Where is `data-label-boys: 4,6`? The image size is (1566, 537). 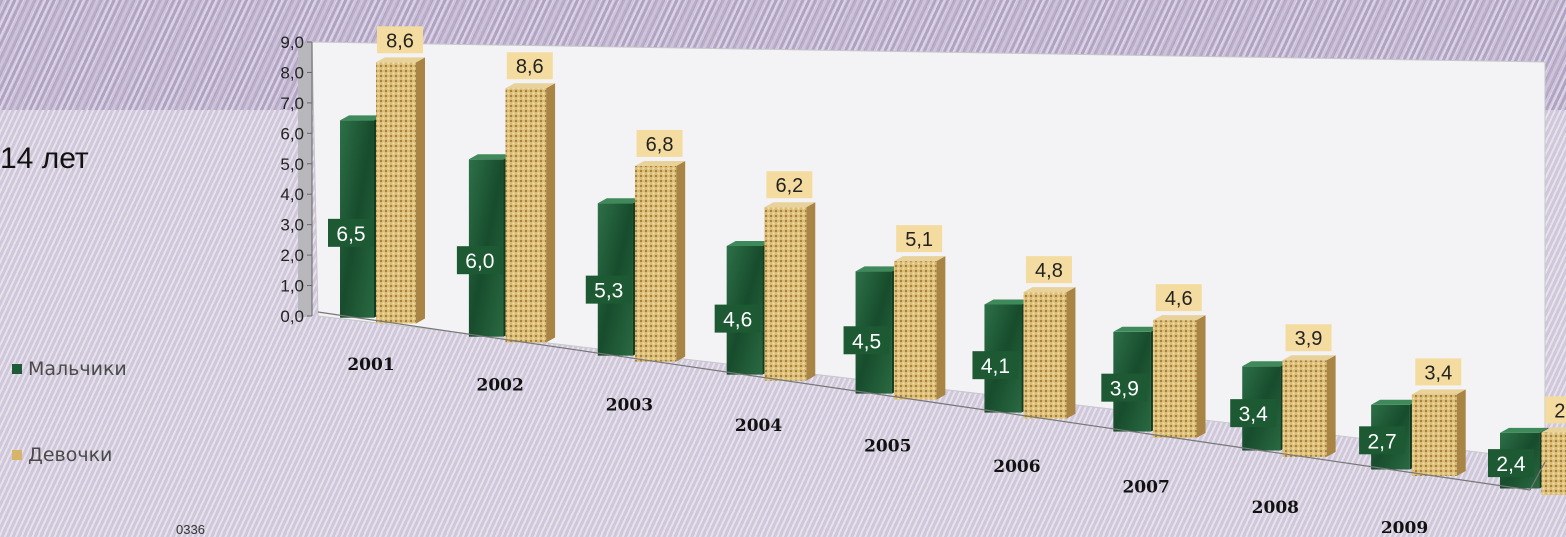 data-label-boys: 4,6 is located at coordinates (737, 320).